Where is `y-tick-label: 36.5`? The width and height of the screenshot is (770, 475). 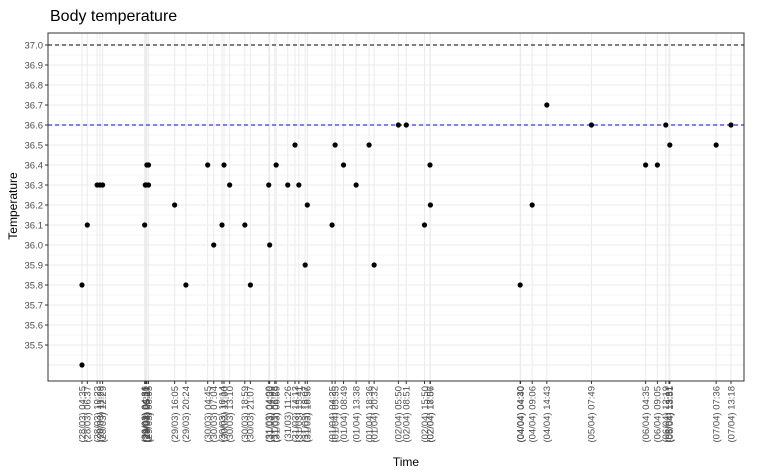 y-tick-label: 36.5 is located at coordinates (34, 145).